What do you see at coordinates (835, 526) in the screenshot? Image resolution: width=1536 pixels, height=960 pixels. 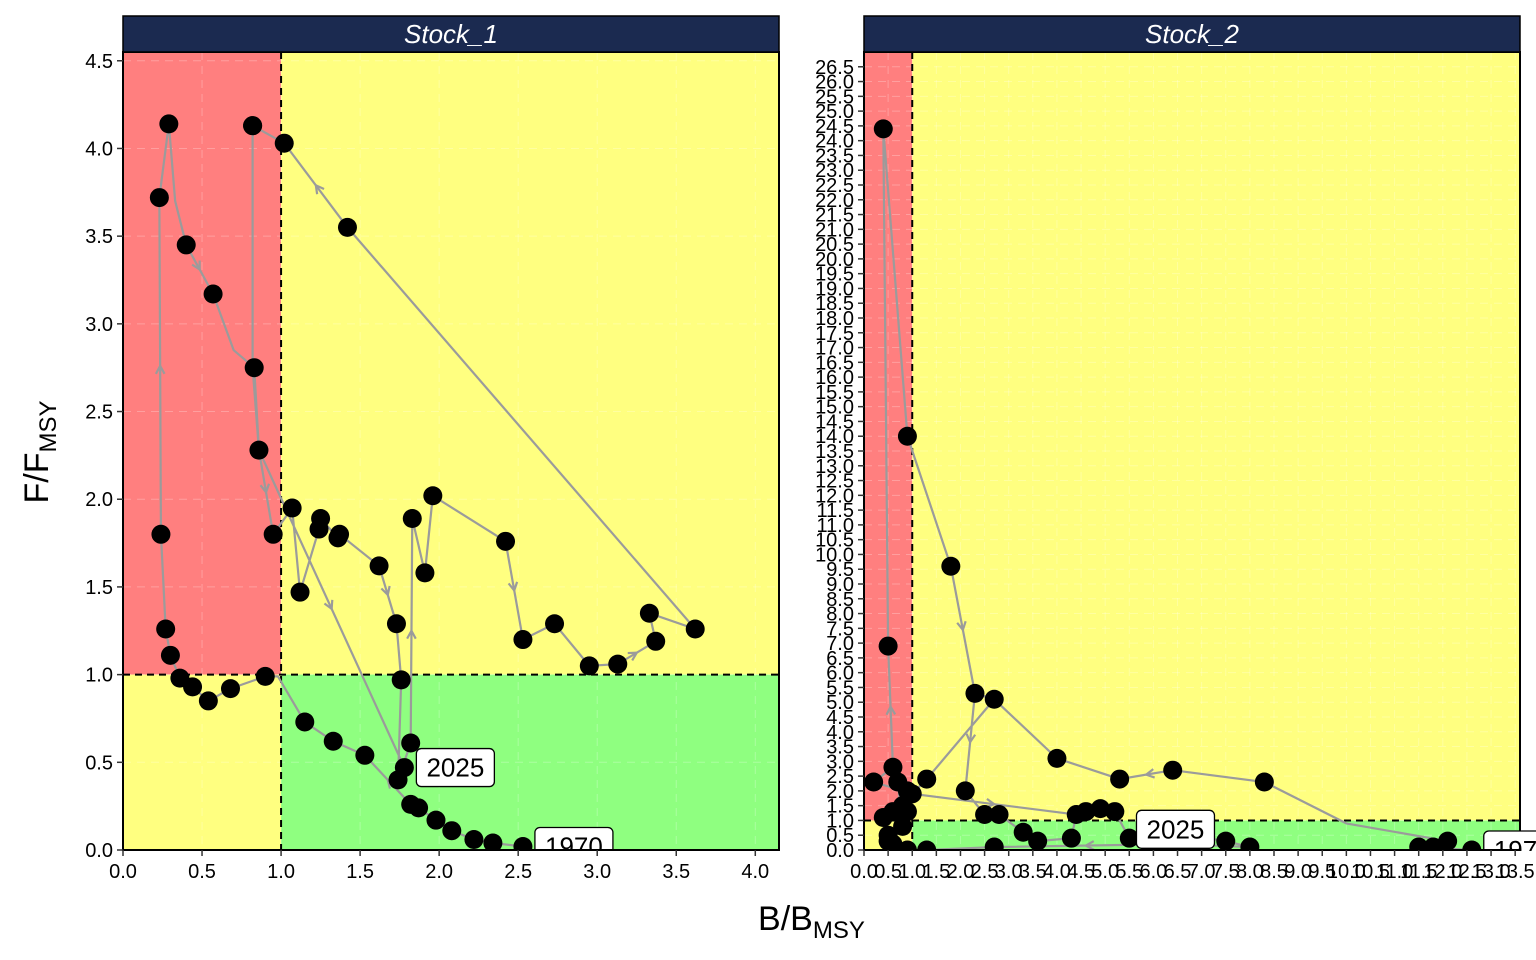 I see `y-tick-label-22: 11.0` at bounding box center [835, 526].